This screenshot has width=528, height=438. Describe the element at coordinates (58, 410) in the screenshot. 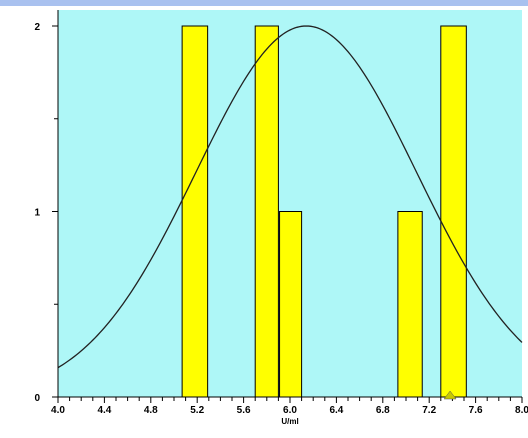

I see `x-tick-label: 4.0` at that location.